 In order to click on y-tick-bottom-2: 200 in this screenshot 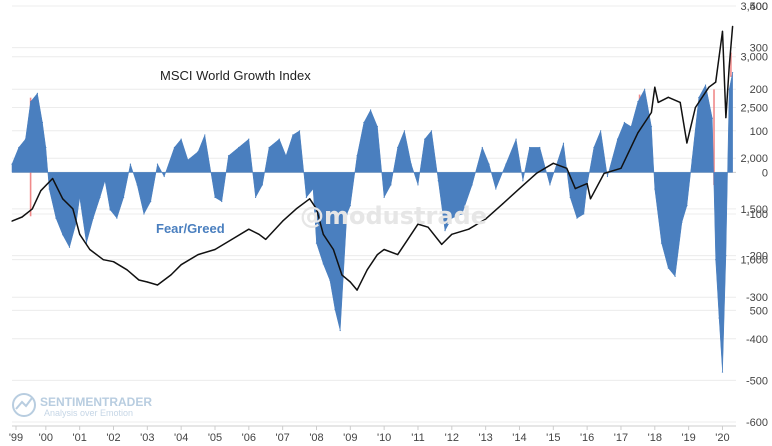, I will do `click(759, 90)`.